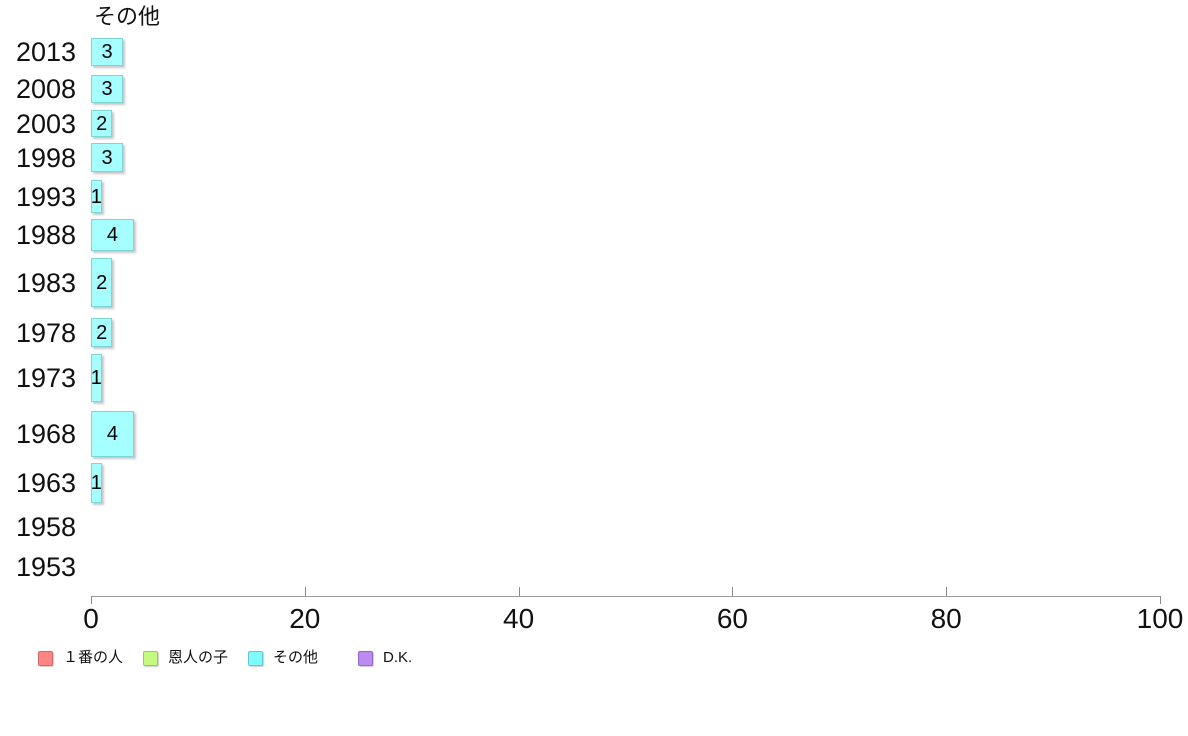 This screenshot has height=736, width=1188. I want to click on y-axis-label: 2008, so click(46, 89).